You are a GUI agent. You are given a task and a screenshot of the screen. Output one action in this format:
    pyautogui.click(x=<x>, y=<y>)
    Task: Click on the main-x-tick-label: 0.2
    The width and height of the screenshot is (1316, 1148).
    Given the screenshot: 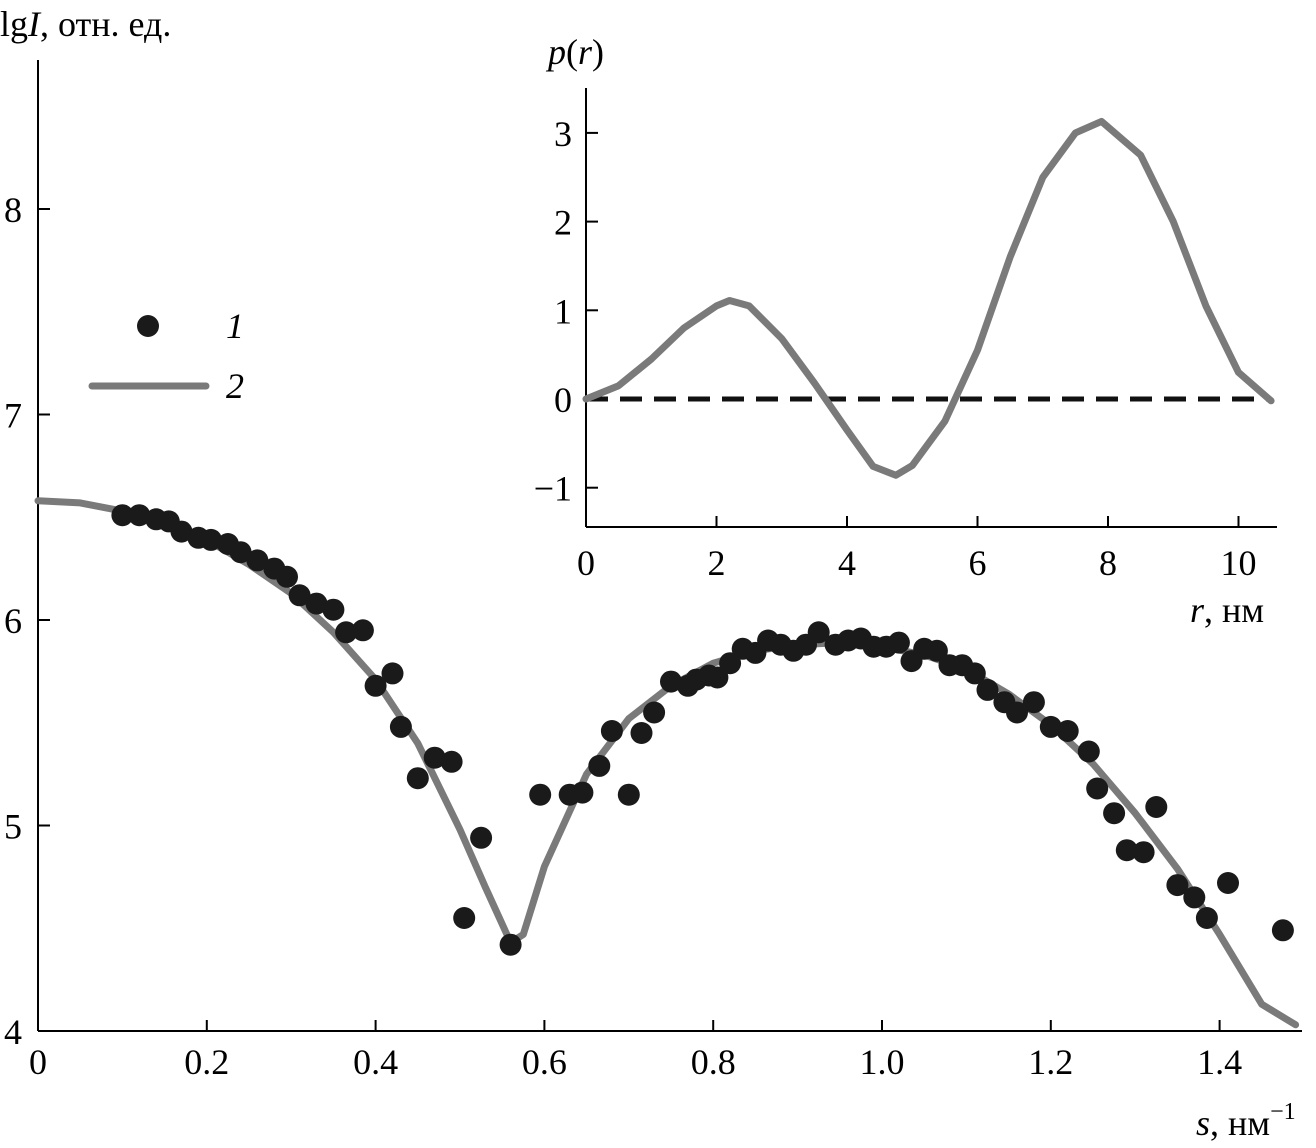 What is the action you would take?
    pyautogui.click(x=206, y=1062)
    